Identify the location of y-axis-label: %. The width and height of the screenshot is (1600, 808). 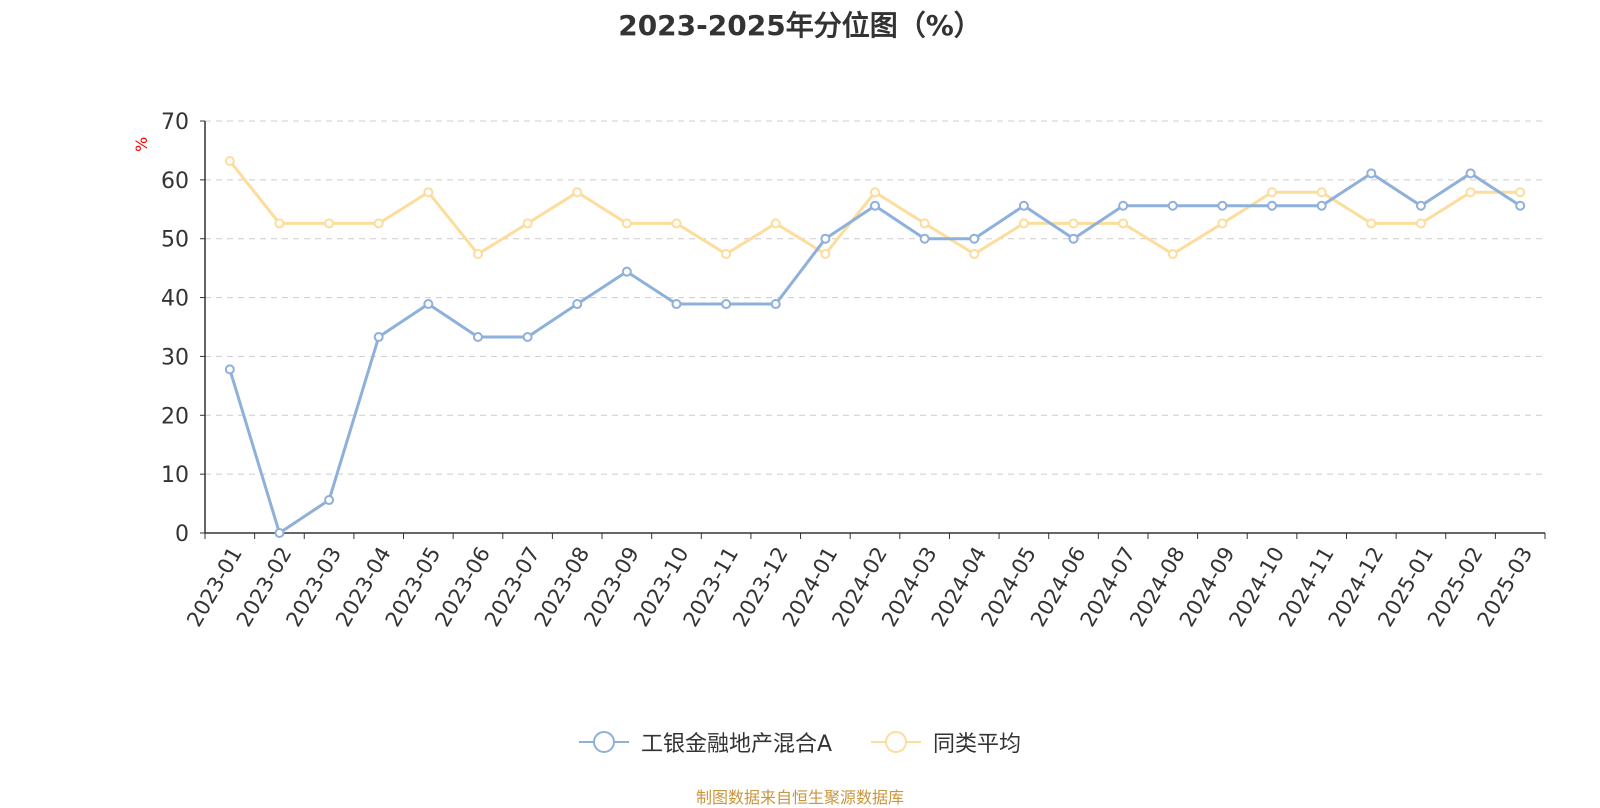
(141, 144).